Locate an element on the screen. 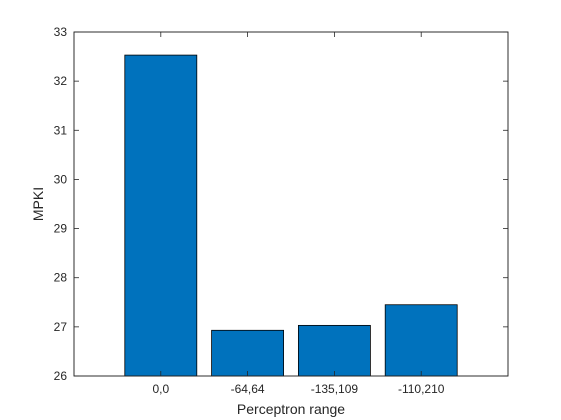 The width and height of the screenshot is (561, 420). x-tick-label: -110,210 is located at coordinates (421, 389).